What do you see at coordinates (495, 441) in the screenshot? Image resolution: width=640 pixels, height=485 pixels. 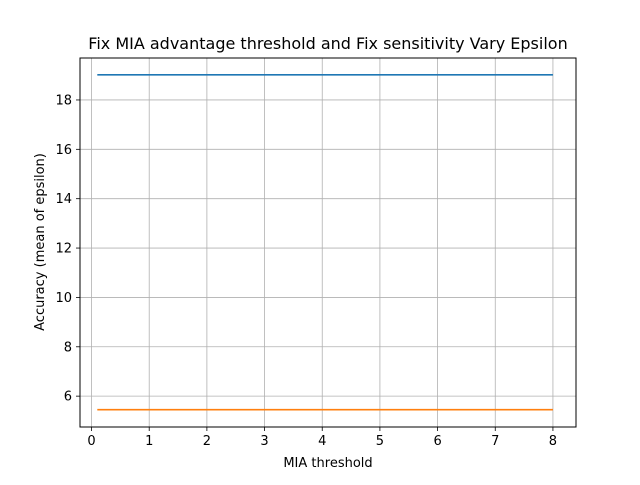 I see `x-tick-label: 7` at bounding box center [495, 441].